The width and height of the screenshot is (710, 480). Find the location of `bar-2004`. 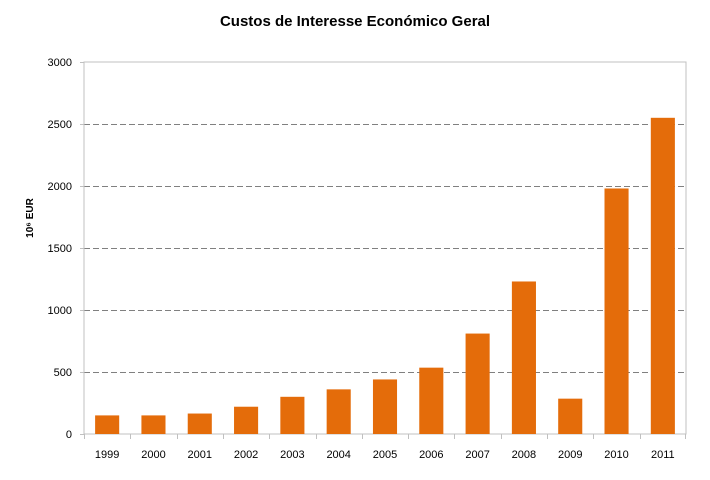

bar-2004 is located at coordinates (338, 411).